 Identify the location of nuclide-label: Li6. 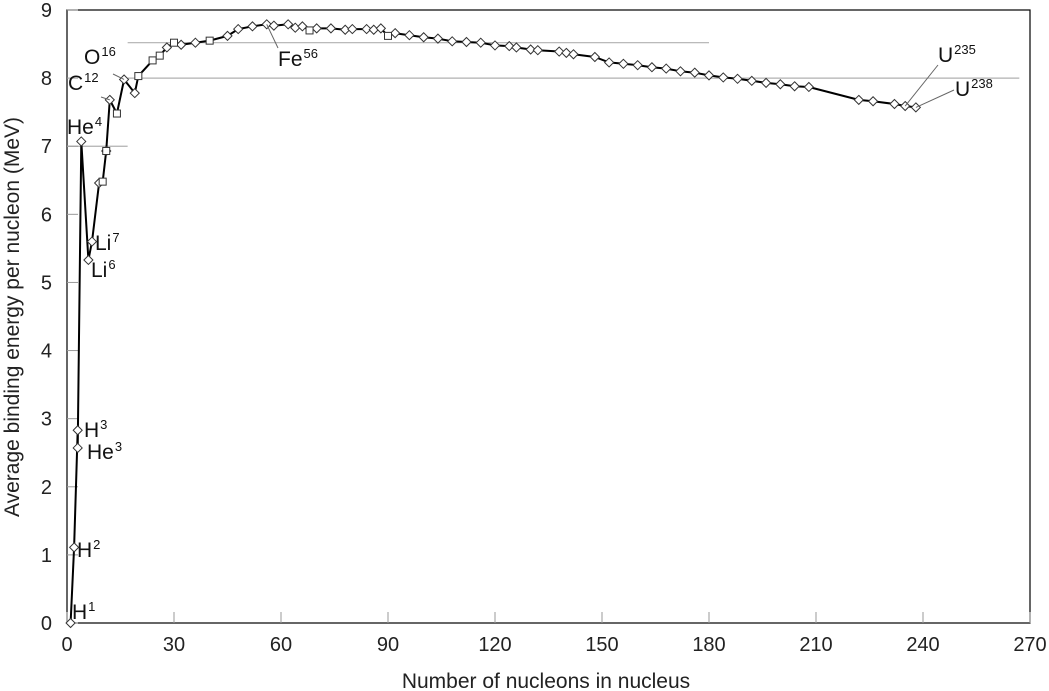
(103, 269).